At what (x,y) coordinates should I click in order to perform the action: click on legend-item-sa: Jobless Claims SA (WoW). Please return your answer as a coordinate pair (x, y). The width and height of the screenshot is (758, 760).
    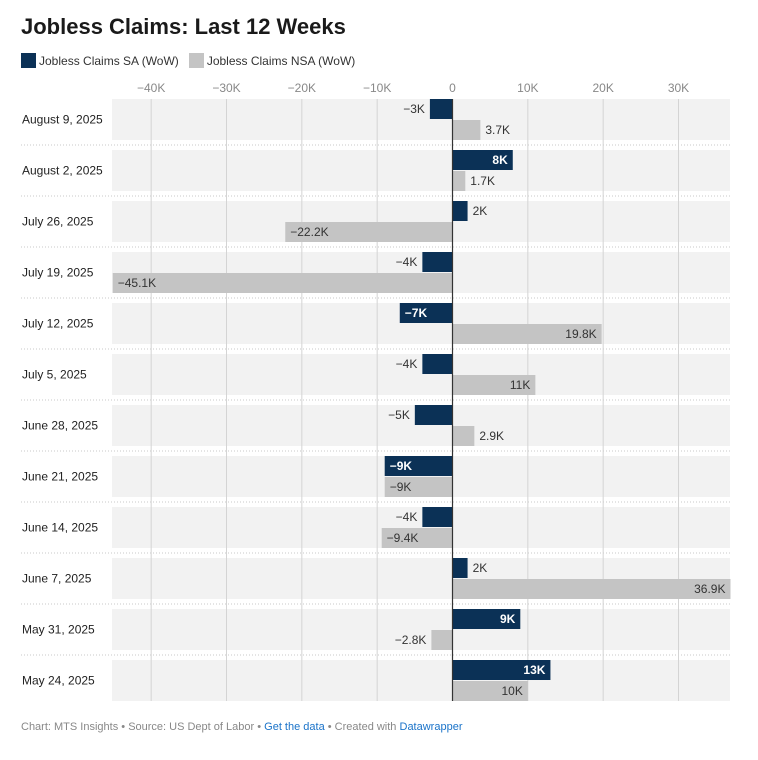
    Looking at the image, I should click on (100, 60).